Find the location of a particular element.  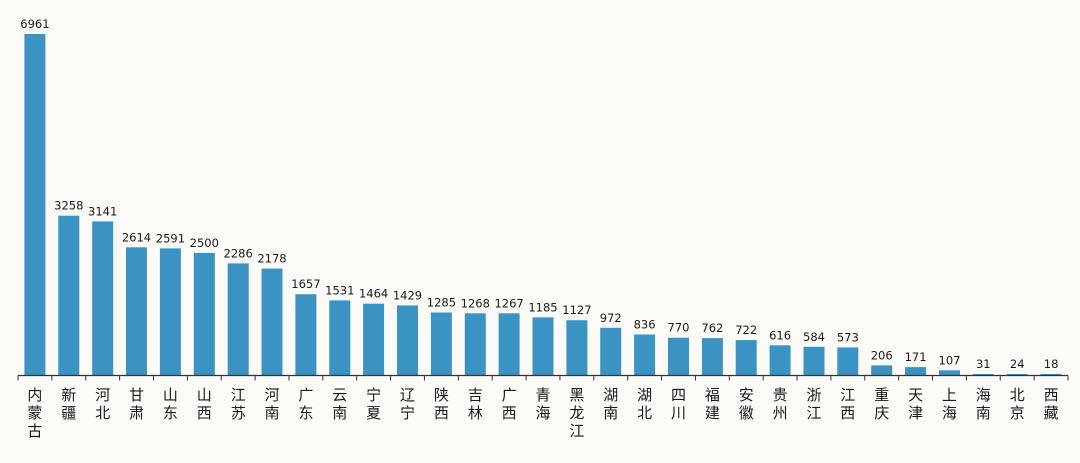

category-label-21: 安徽 is located at coordinates (746, 404).